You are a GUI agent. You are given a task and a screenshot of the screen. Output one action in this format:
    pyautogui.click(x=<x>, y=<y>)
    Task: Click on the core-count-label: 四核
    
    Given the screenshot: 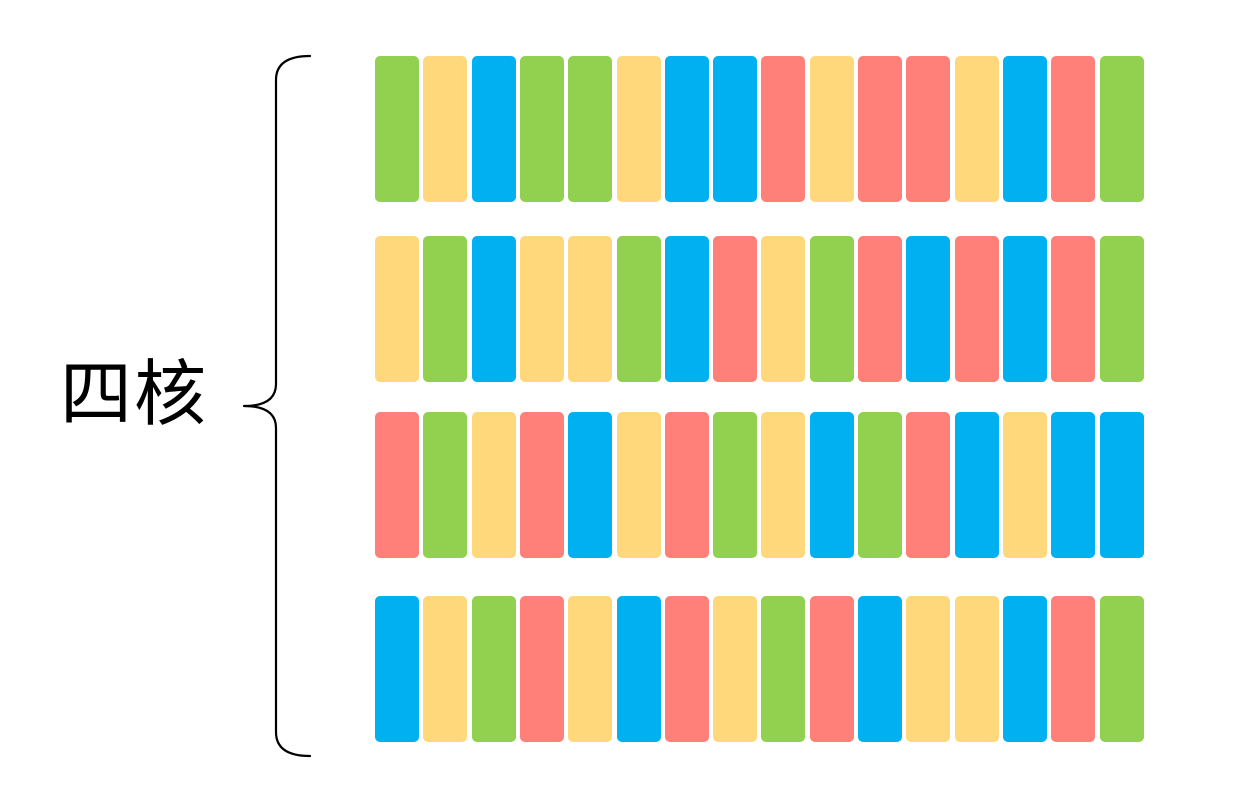 What is the action you would take?
    pyautogui.click(x=134, y=394)
    